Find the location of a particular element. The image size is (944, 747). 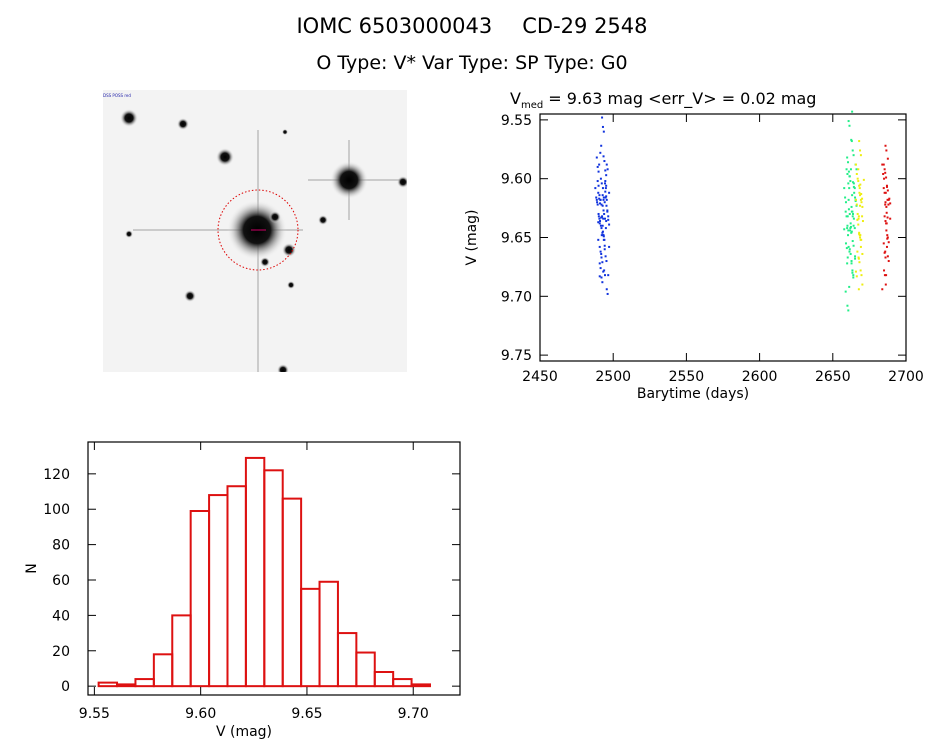

x-tick-label: 9.65 is located at coordinates (306, 714).